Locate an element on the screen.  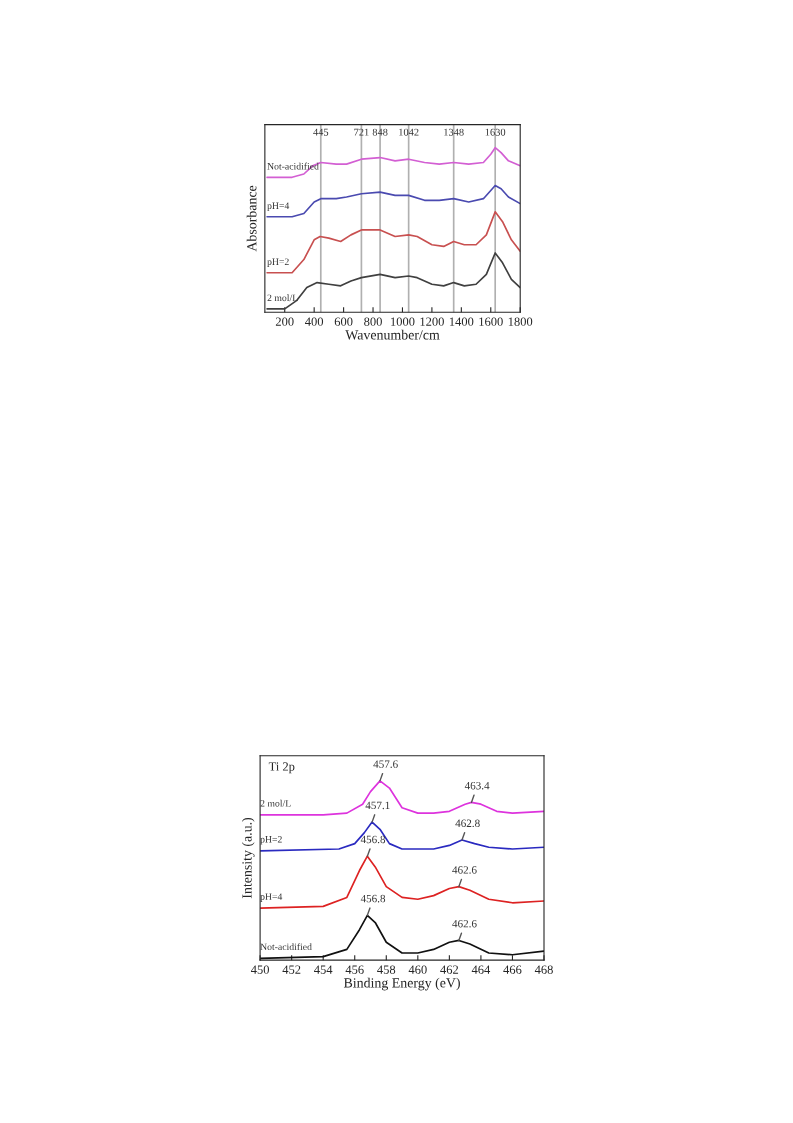
x-tick-label: 1400 is located at coordinates (461, 321).